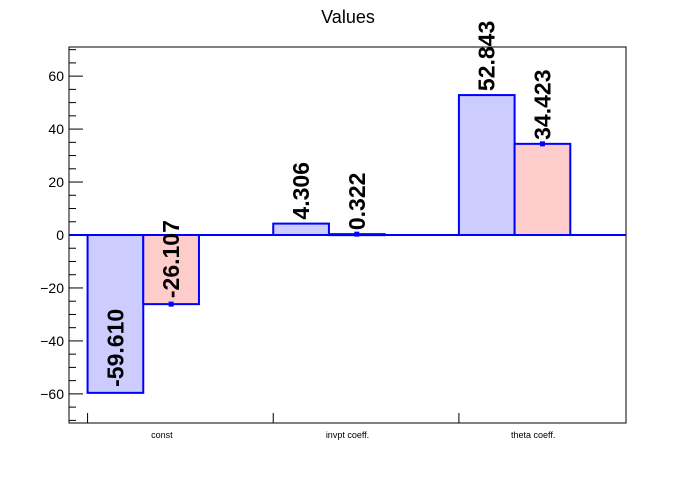  Describe the element at coordinates (52, 341) in the screenshot. I see `y-tick-label: −40` at that location.